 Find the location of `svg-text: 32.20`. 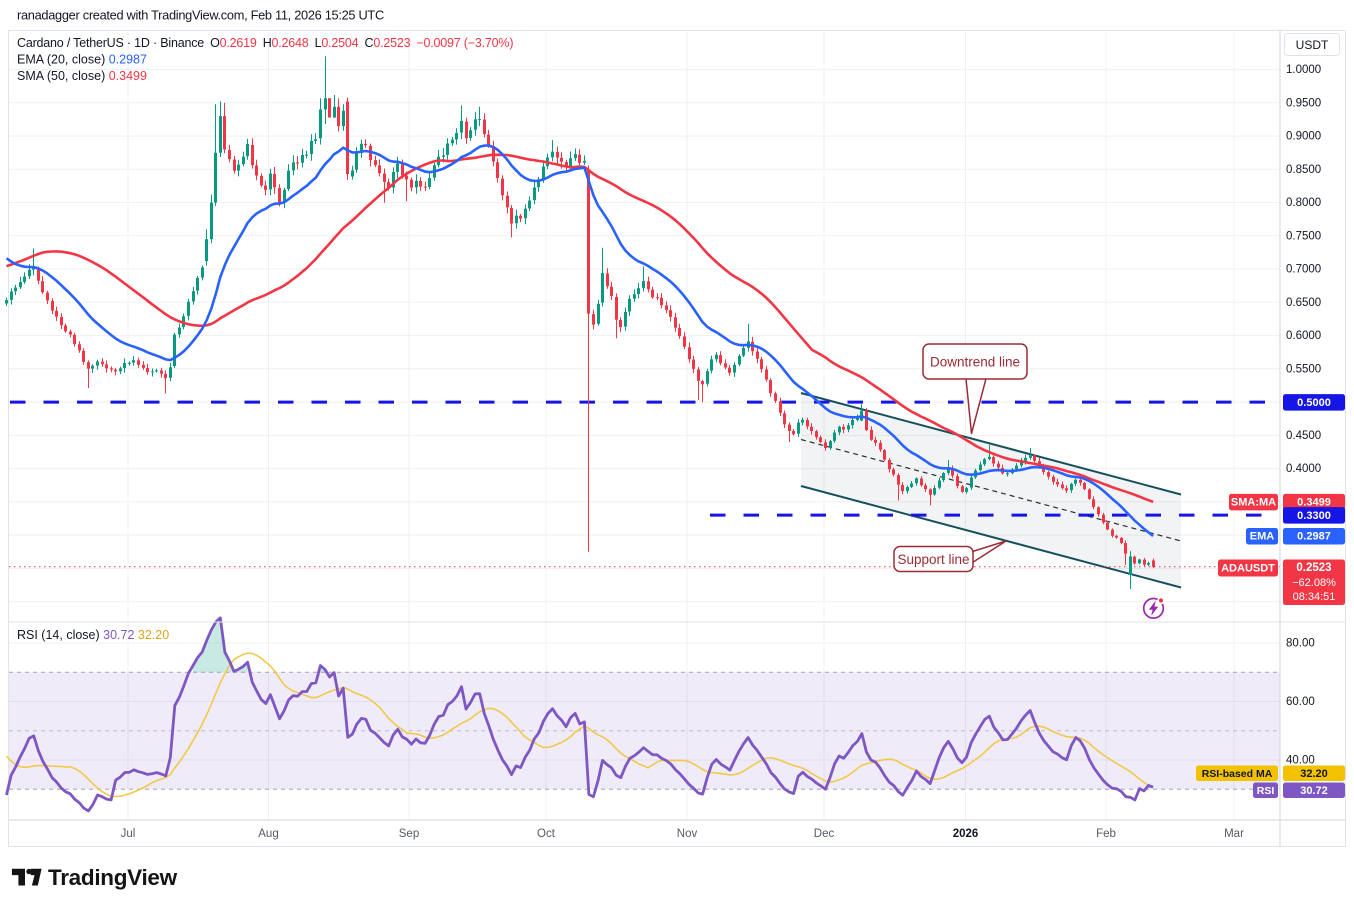

svg-text: 32.20 is located at coordinates (1314, 774).